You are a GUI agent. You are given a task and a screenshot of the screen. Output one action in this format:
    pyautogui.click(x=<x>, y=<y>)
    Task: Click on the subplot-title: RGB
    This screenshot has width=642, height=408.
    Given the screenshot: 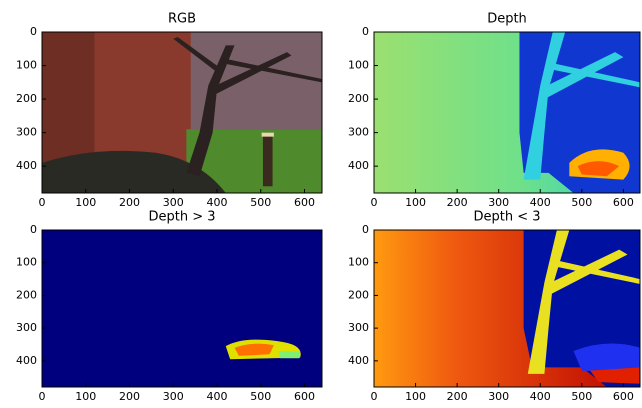 What is the action you would take?
    pyautogui.click(x=182, y=19)
    